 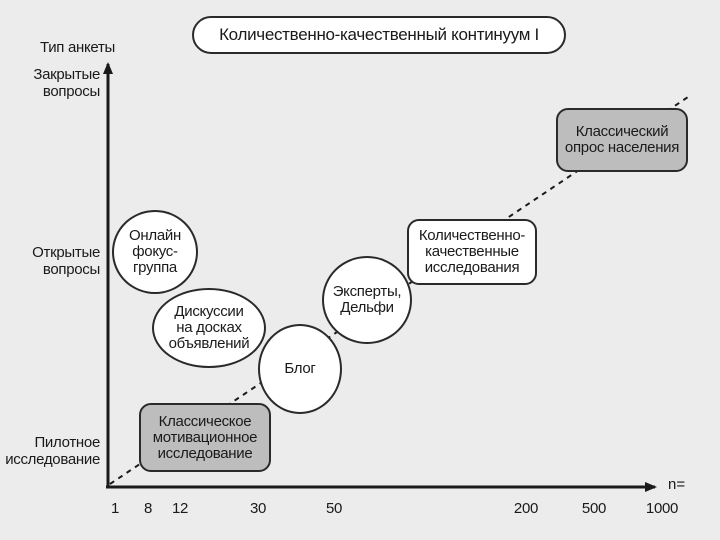 I want to click on x-tick: 1000, so click(x=662, y=508).